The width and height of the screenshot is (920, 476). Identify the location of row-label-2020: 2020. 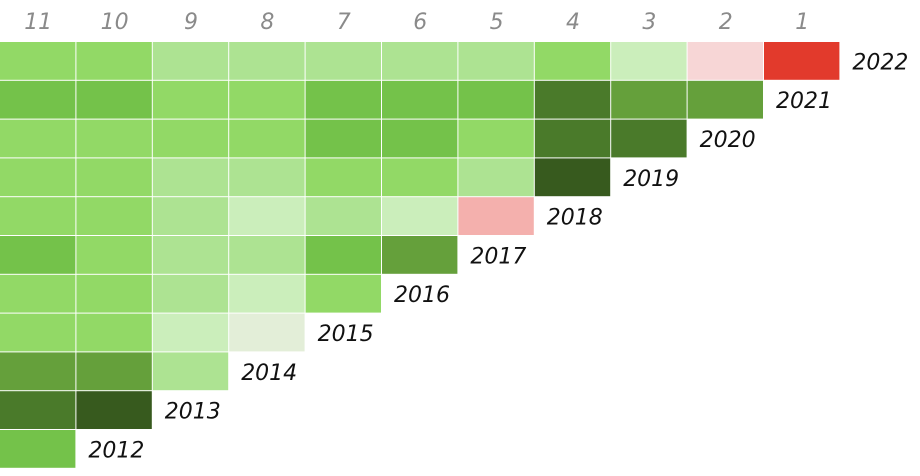
(728, 140).